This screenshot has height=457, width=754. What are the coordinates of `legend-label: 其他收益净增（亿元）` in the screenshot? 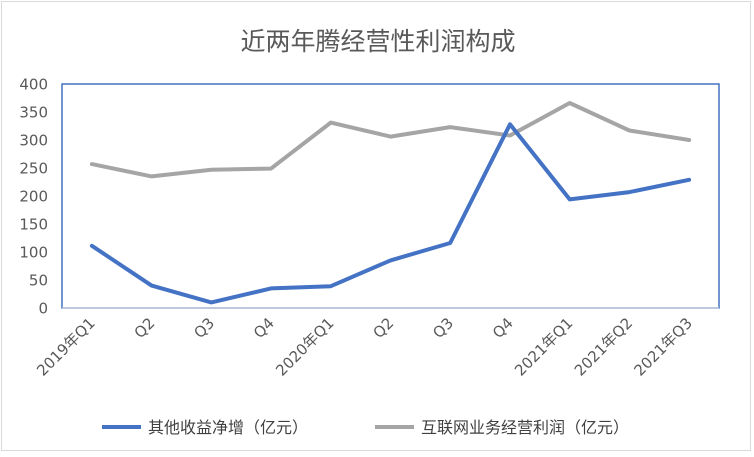 It's located at (228, 427).